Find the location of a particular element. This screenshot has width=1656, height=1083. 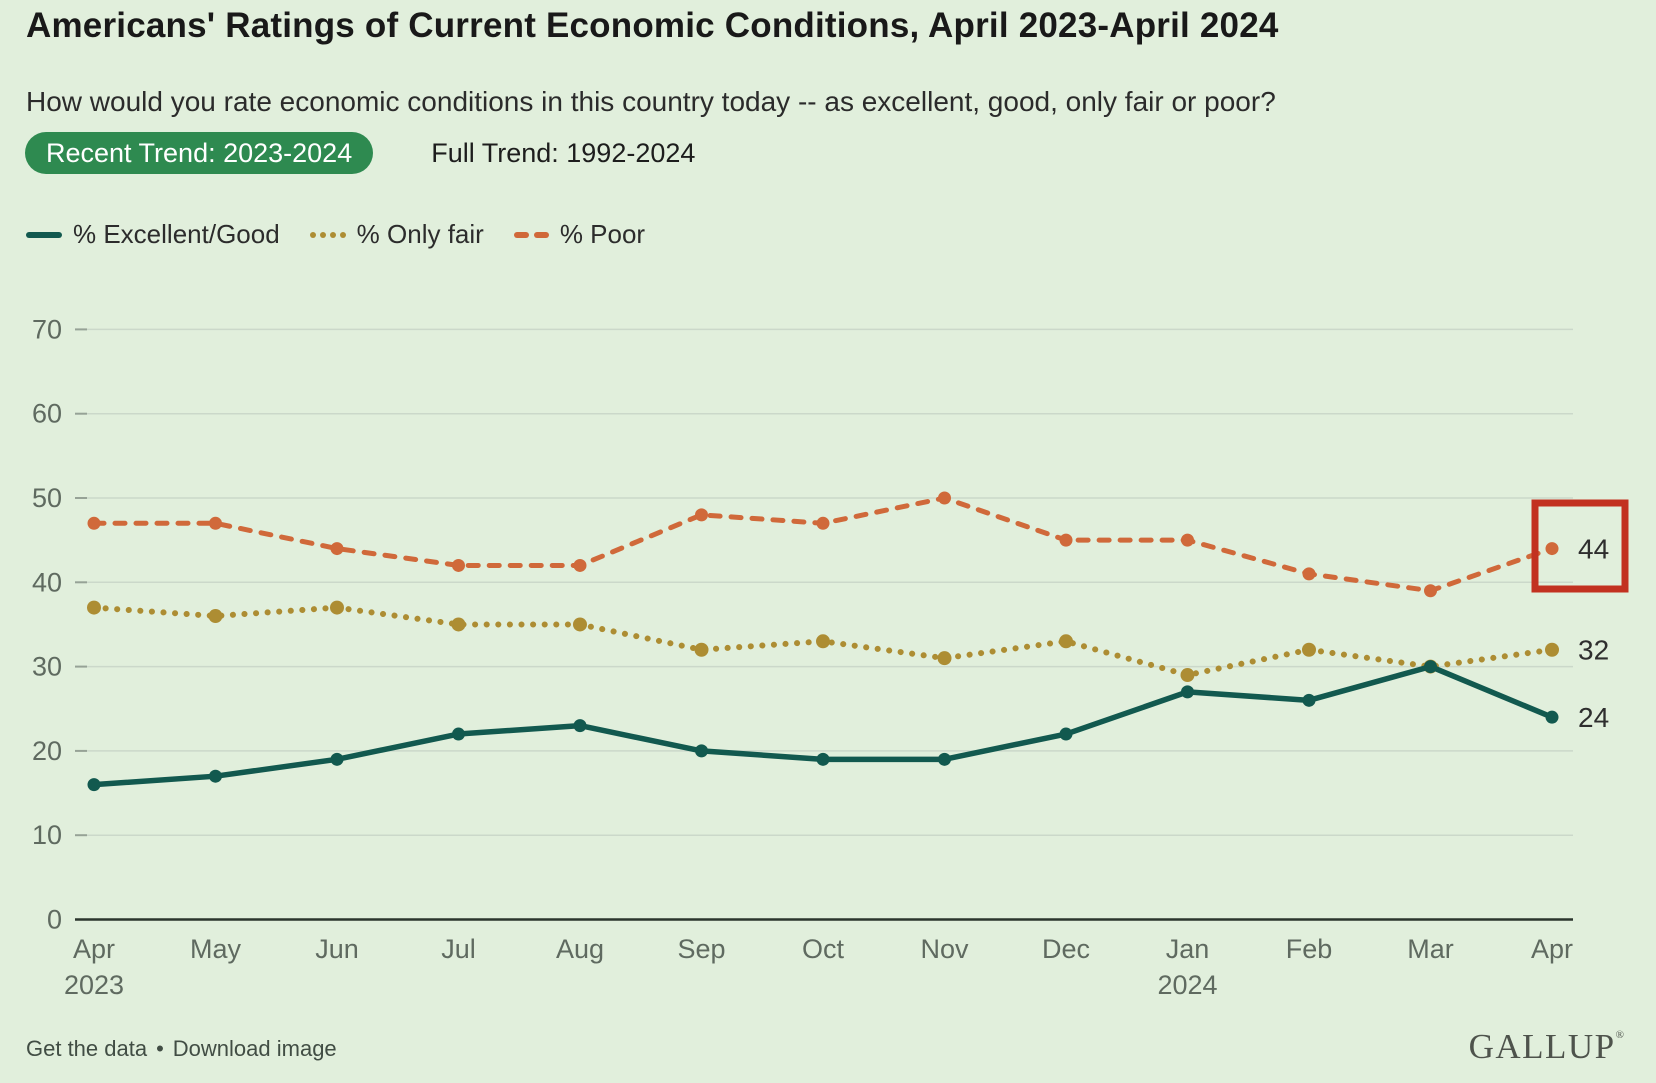

poor-line is located at coordinates (823, 544).